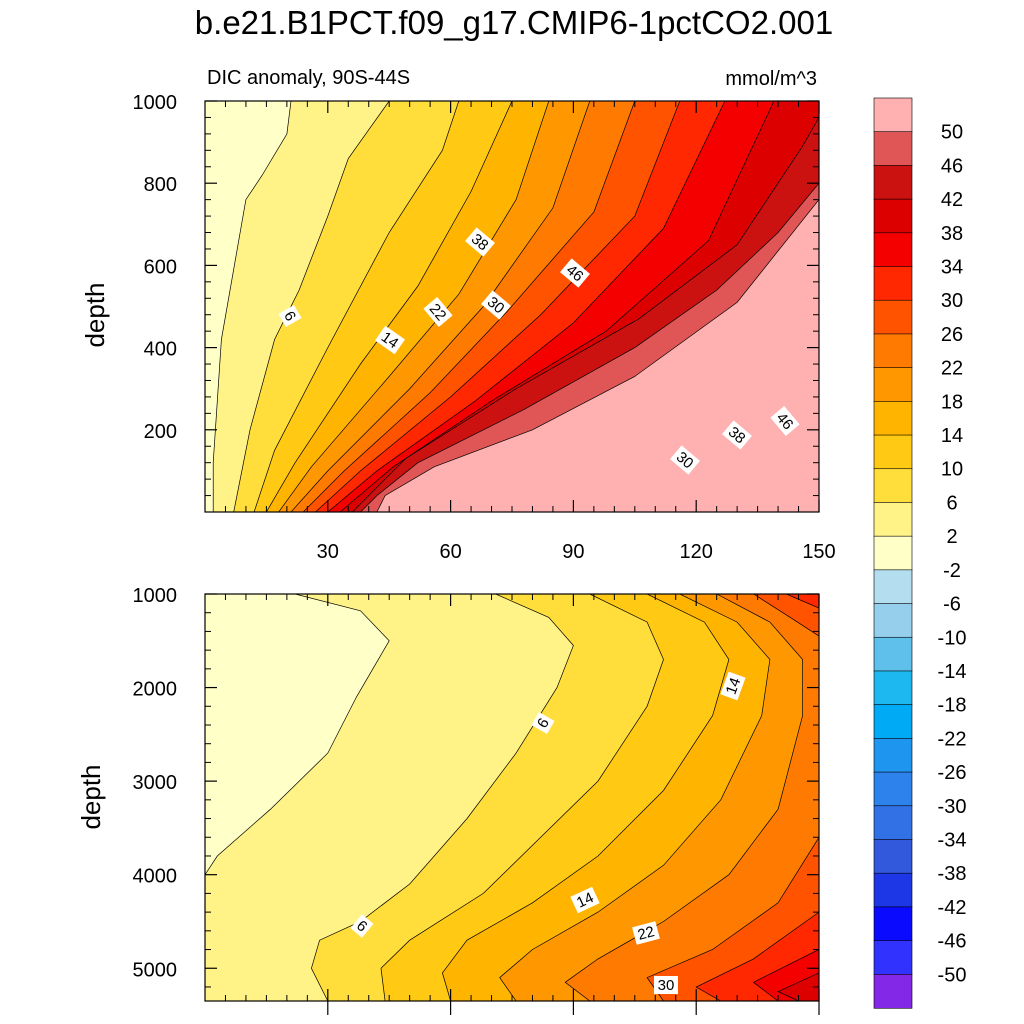 This screenshot has height=1024, width=1024. I want to click on contour-label-text: 30, so click(666, 985).